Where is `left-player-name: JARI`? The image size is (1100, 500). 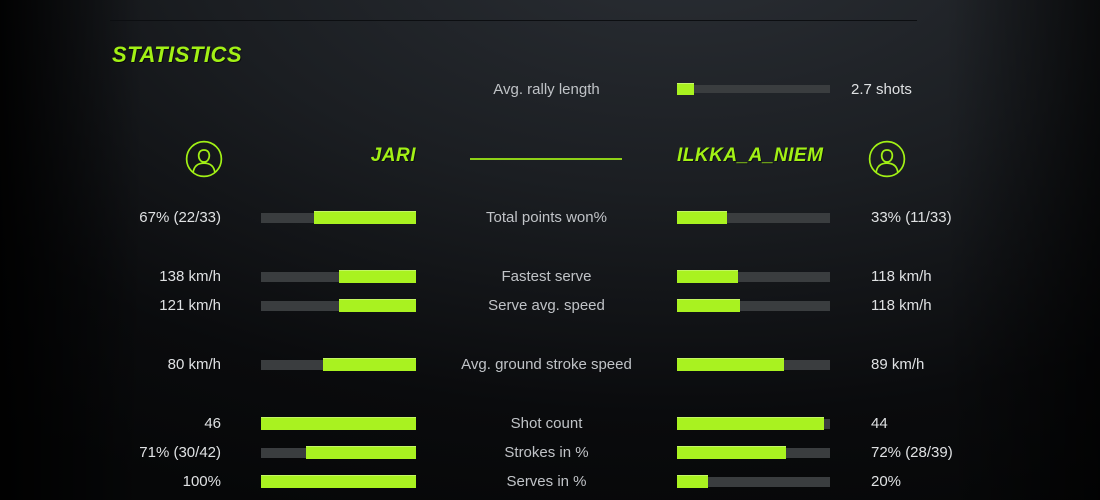
left-player-name: JARI is located at coordinates (393, 155).